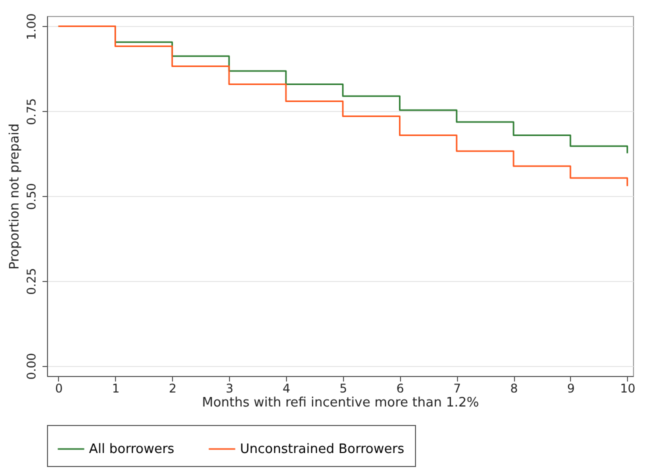 The image size is (658, 470). What do you see at coordinates (31, 196) in the screenshot?
I see `y-tick-label: 0.50` at bounding box center [31, 196].